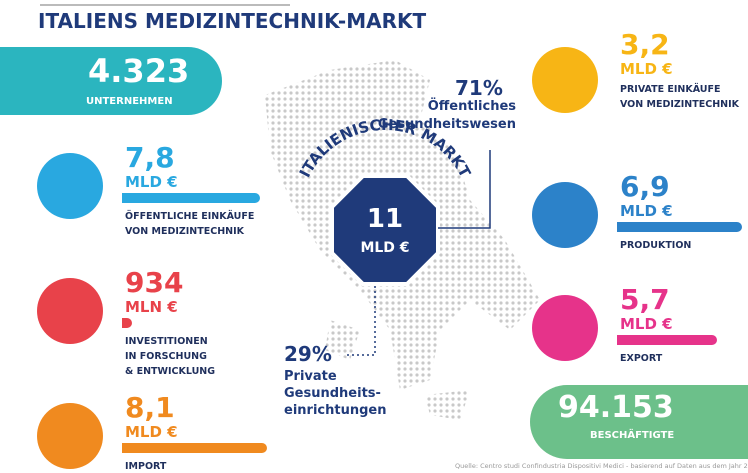  Describe the element at coordinates (645, 44) in the screenshot. I see `item-value: 3,2` at that location.